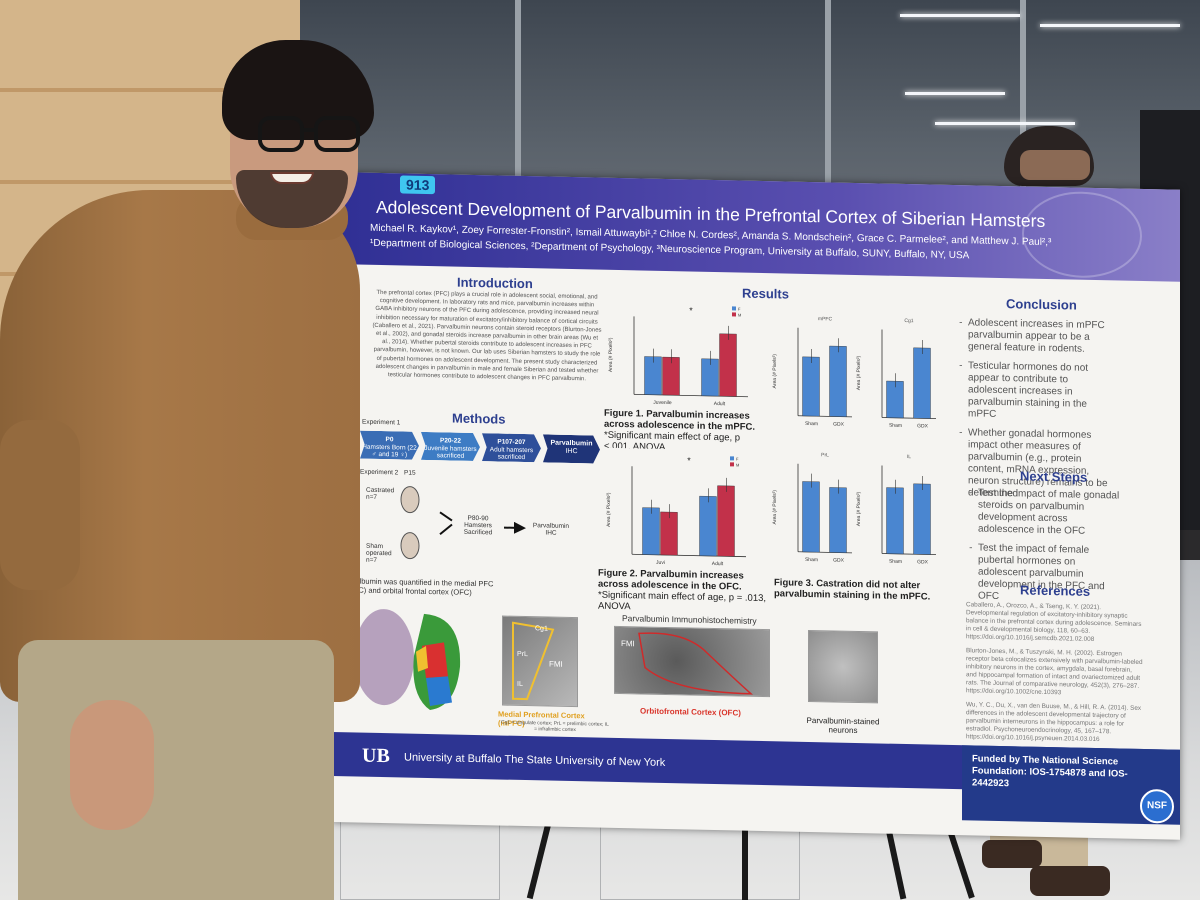 The width and height of the screenshot is (1200, 900). Describe the element at coordinates (478, 525) in the screenshot. I see `p80-label: P80-90 Hamsters Sacrificed` at that location.